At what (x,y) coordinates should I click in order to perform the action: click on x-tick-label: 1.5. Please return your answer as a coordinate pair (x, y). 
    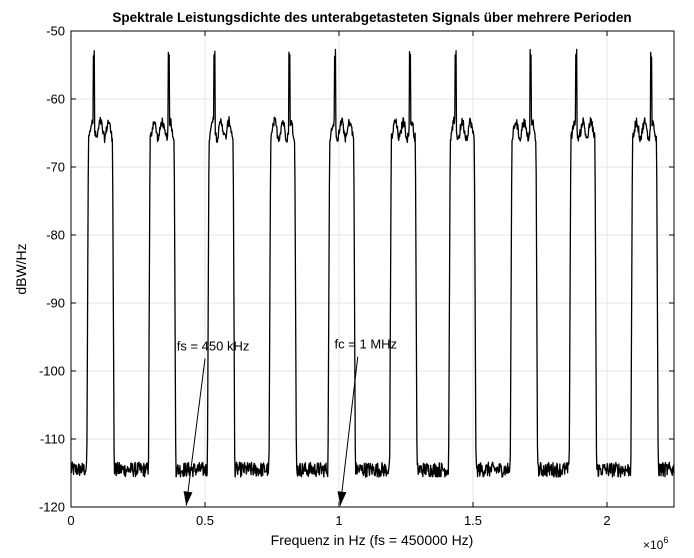
    Looking at the image, I should click on (473, 520).